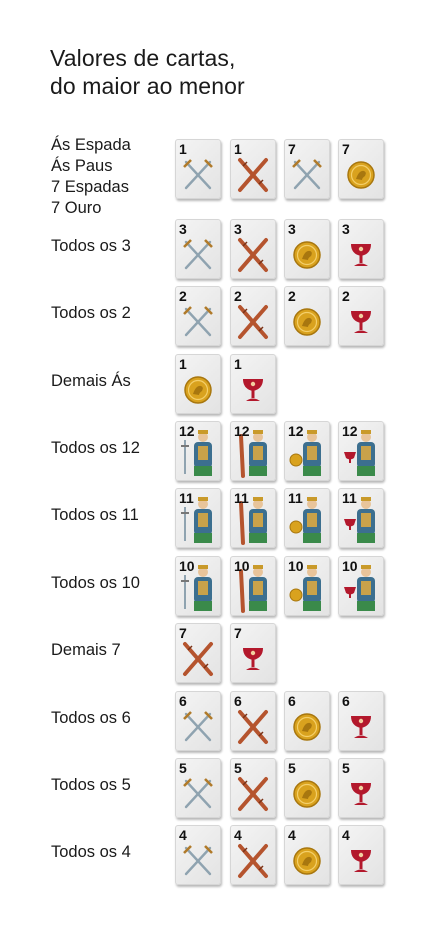 The width and height of the screenshot is (430, 932). I want to click on rank-label: Todos os 11, so click(95, 515).